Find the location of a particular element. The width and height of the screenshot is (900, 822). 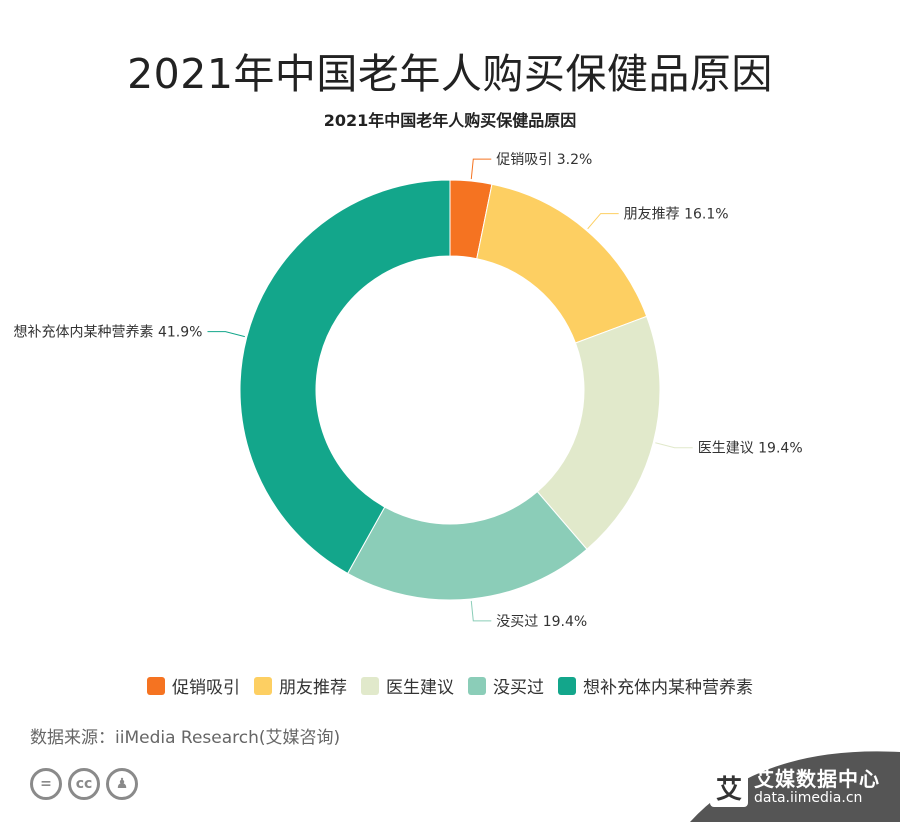

slice-label-1: 促销吸引 3.2% is located at coordinates (544, 160).